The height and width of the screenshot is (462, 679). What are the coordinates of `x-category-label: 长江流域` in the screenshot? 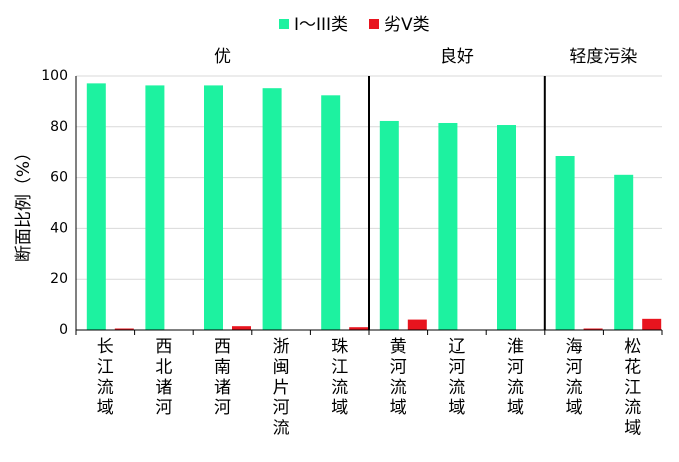 It's located at (105, 377).